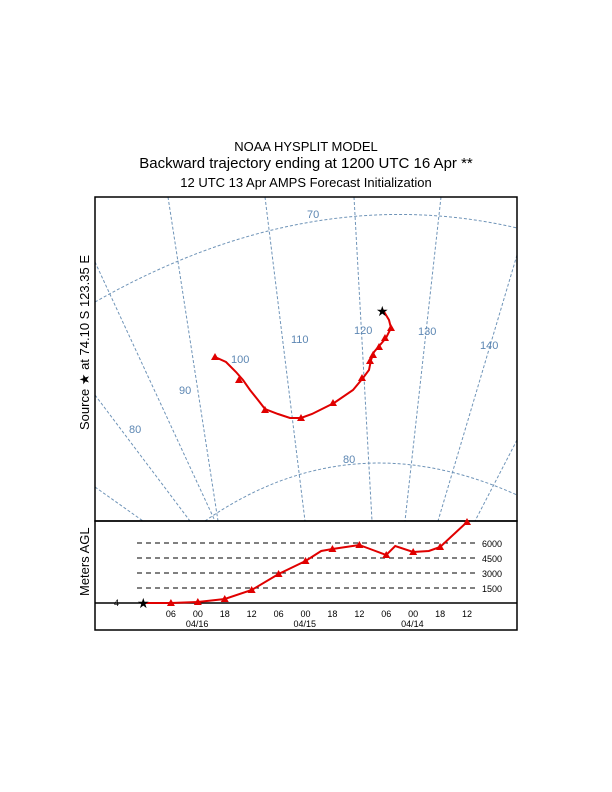 This screenshot has width=612, height=792. I want to click on height-gridlines: 1500 3000 4500 6000, so click(319, 566).